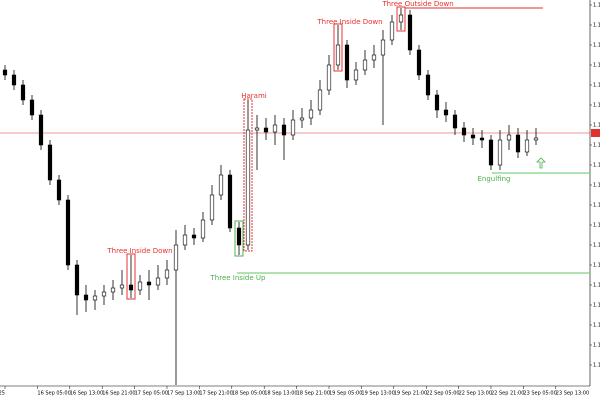 The height and width of the screenshot is (400, 600). I want to click on y-tick-label: 1.1080, so click(596, 306).